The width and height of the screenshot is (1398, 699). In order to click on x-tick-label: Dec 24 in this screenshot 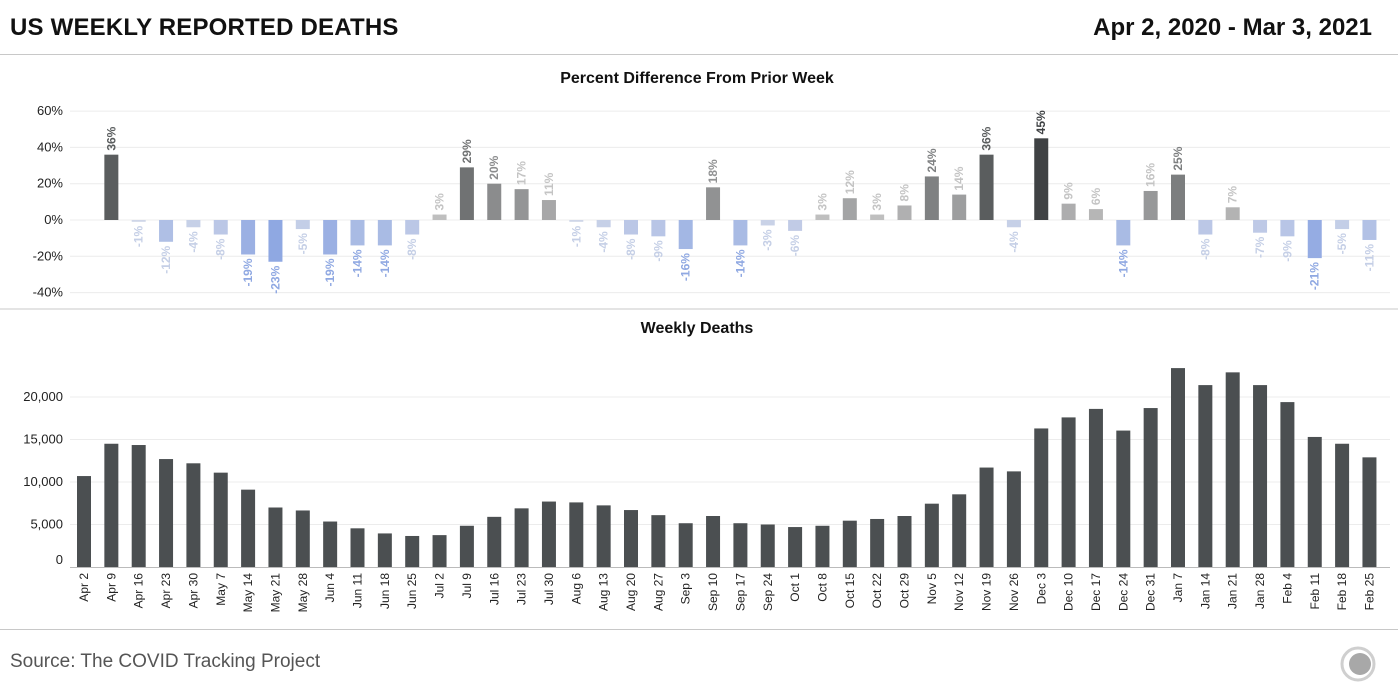, I will do `click(1123, 592)`.